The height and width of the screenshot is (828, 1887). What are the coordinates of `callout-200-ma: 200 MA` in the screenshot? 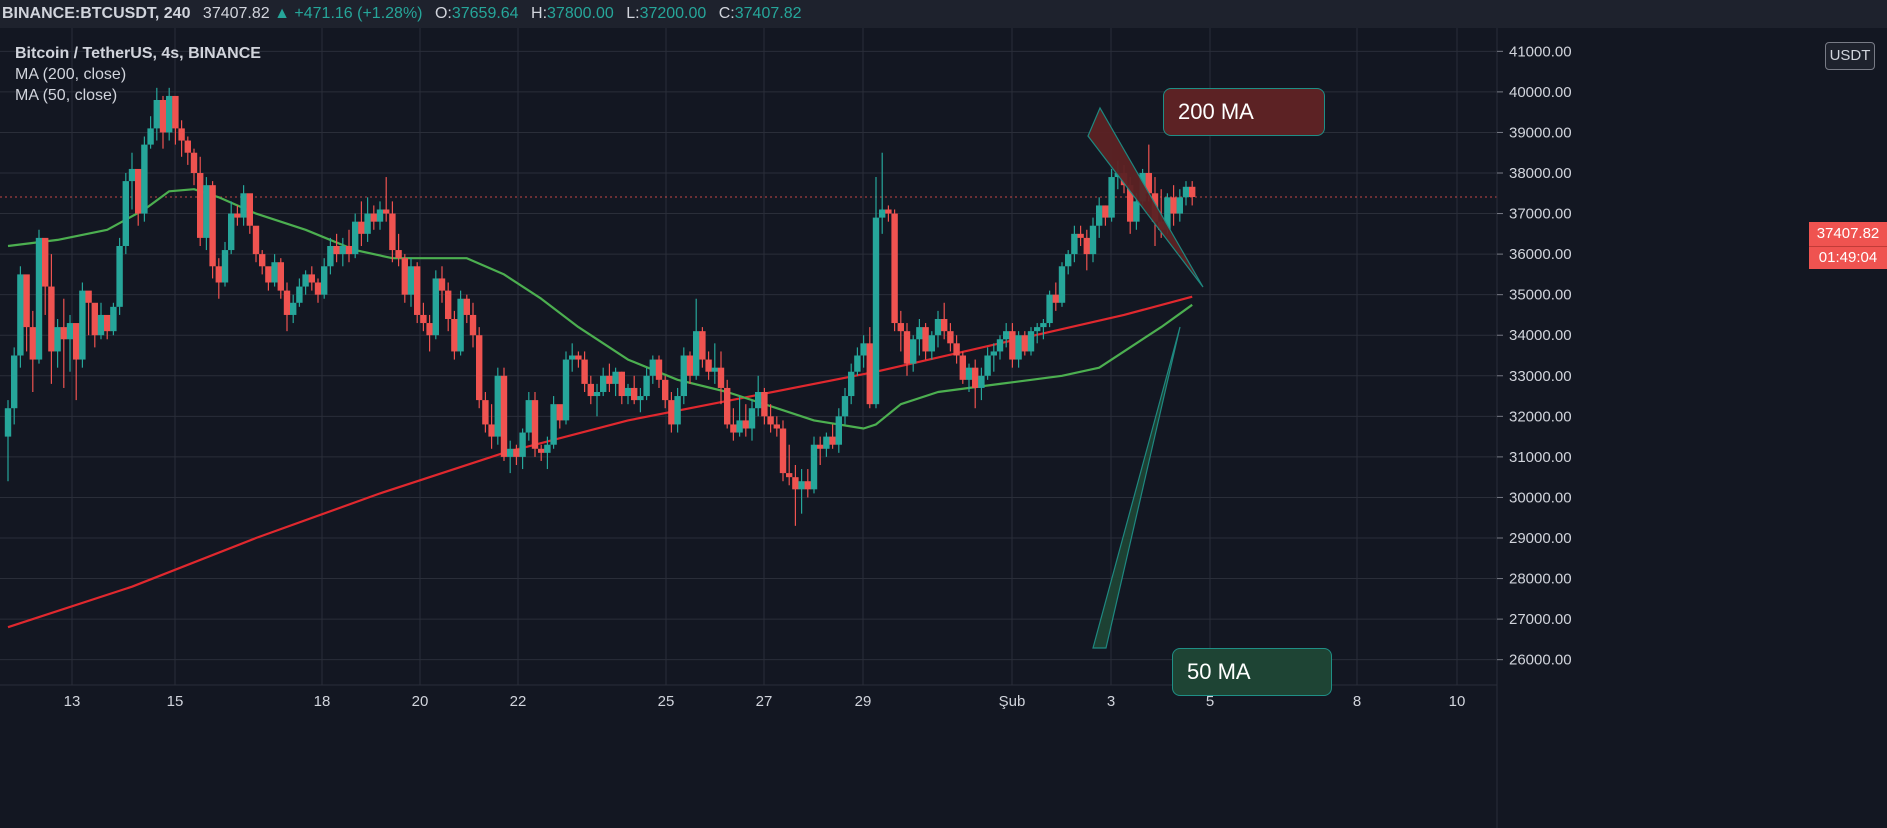 It's located at (1244, 112).